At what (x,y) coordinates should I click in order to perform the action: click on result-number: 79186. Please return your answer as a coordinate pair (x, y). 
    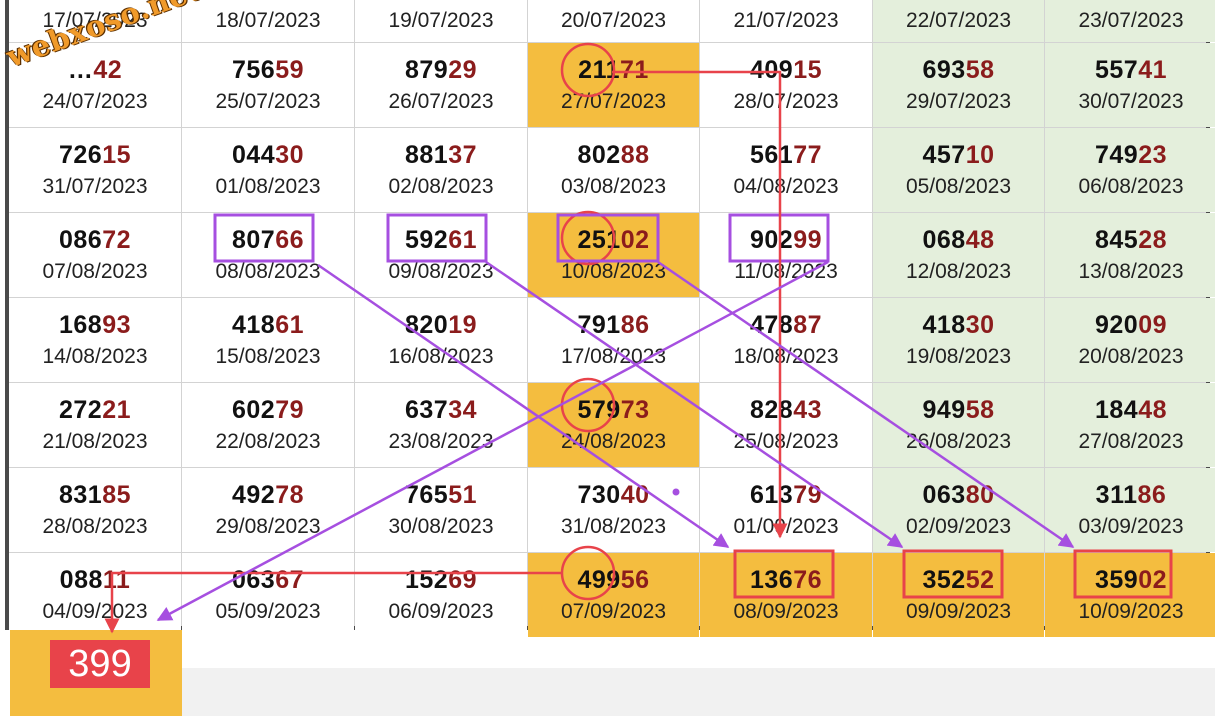
    Looking at the image, I should click on (613, 325).